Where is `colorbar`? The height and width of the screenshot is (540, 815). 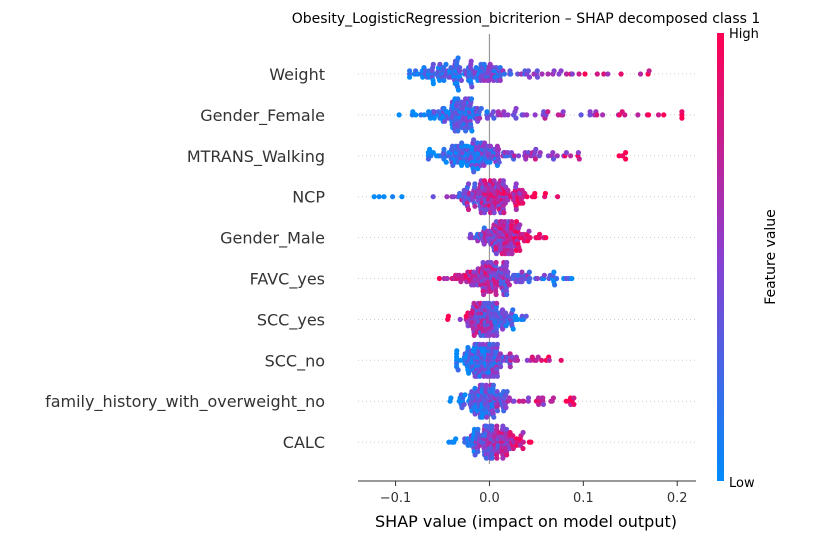 colorbar is located at coordinates (720, 257).